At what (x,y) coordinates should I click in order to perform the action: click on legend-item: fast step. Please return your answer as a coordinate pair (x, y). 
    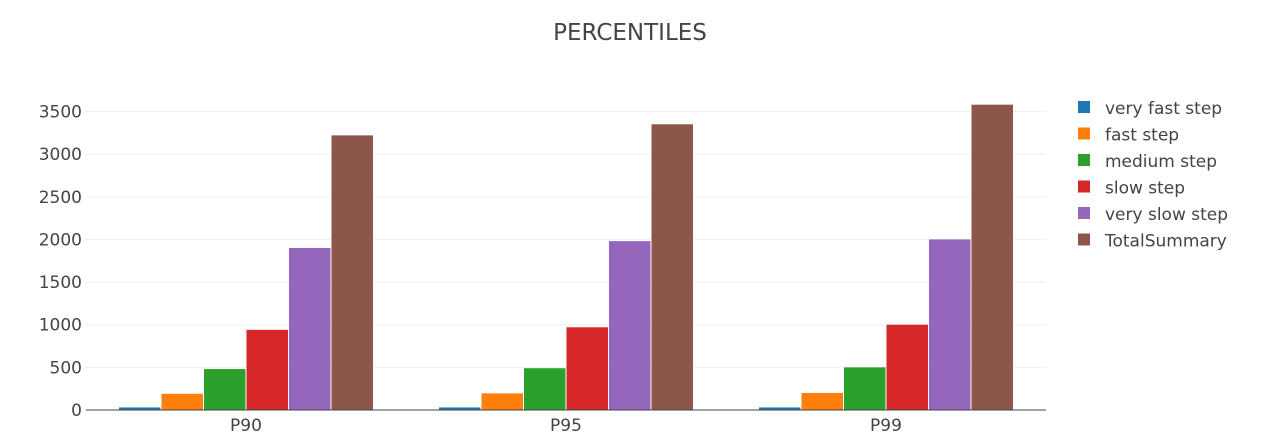
    Looking at the image, I should click on (1128, 136).